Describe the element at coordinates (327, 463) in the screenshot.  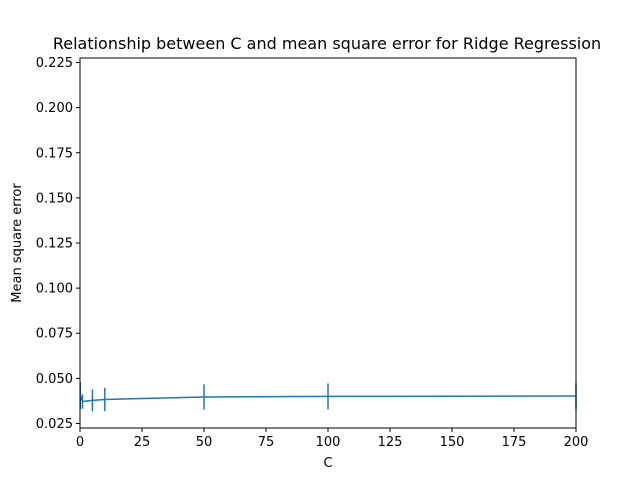
I see `x-axis-label: C` at that location.